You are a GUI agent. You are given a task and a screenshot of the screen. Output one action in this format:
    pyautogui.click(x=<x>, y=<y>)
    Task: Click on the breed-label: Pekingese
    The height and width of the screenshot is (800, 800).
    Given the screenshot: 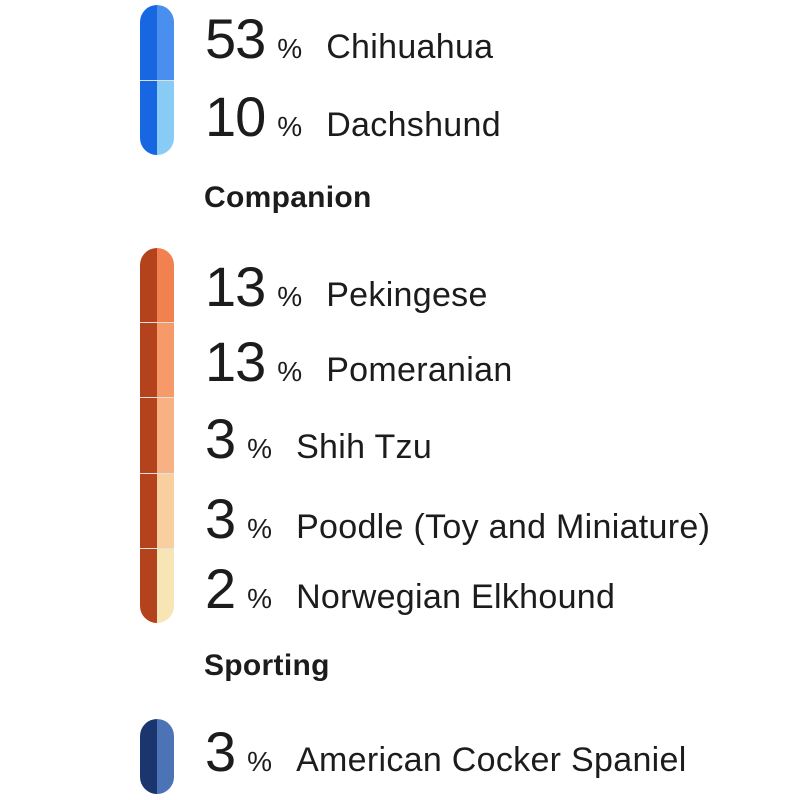 What is the action you would take?
    pyautogui.click(x=407, y=295)
    